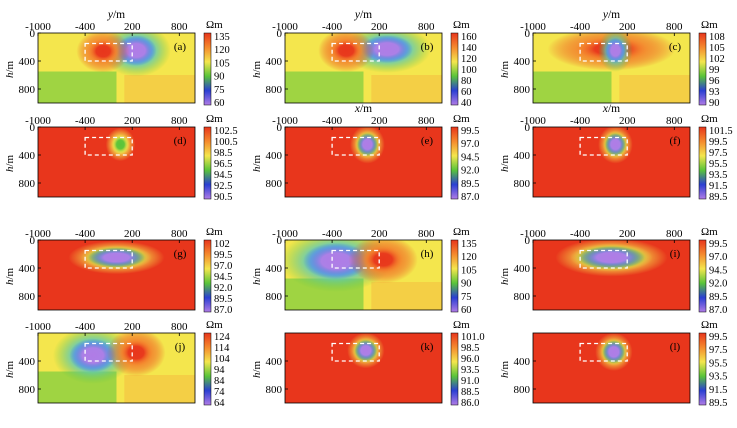  I want to click on colorbar-tick-label: 40, so click(466, 103).